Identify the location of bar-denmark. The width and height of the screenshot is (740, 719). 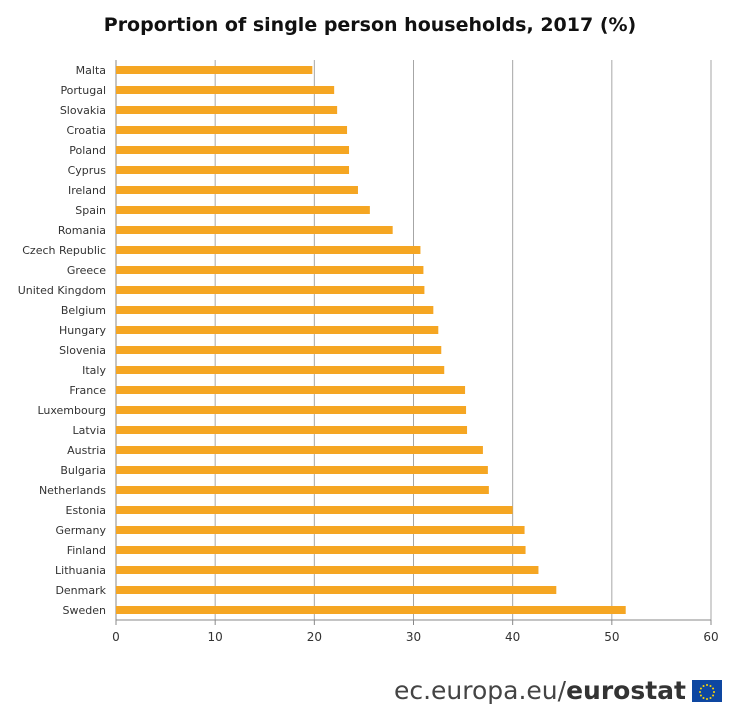
(336, 590).